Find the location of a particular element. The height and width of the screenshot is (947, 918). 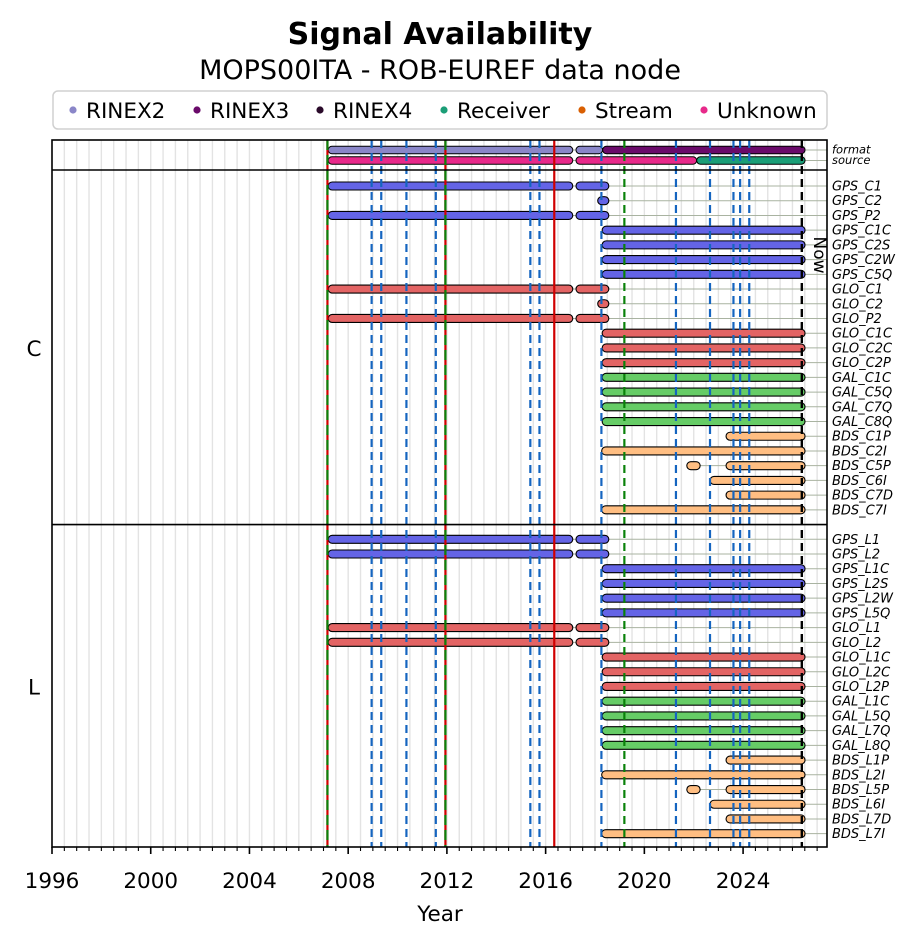

bar-bds_l2i is located at coordinates (703, 775).